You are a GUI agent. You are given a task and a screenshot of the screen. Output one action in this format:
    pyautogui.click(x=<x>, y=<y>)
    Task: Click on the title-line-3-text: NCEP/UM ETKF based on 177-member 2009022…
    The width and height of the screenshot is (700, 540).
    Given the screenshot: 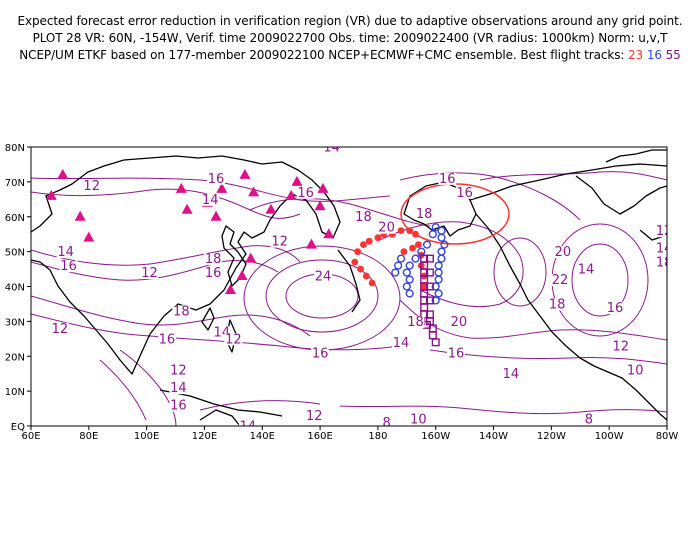 What is the action you would take?
    pyautogui.click(x=324, y=55)
    